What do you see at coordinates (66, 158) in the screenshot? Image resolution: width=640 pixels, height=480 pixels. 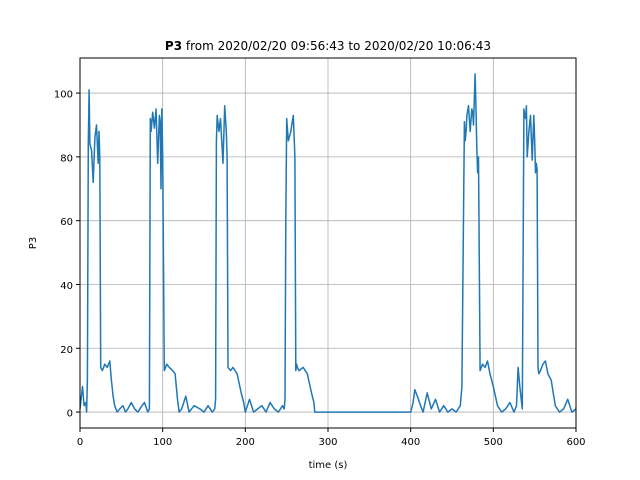 I see `y-tick-label: 80` at bounding box center [66, 158].